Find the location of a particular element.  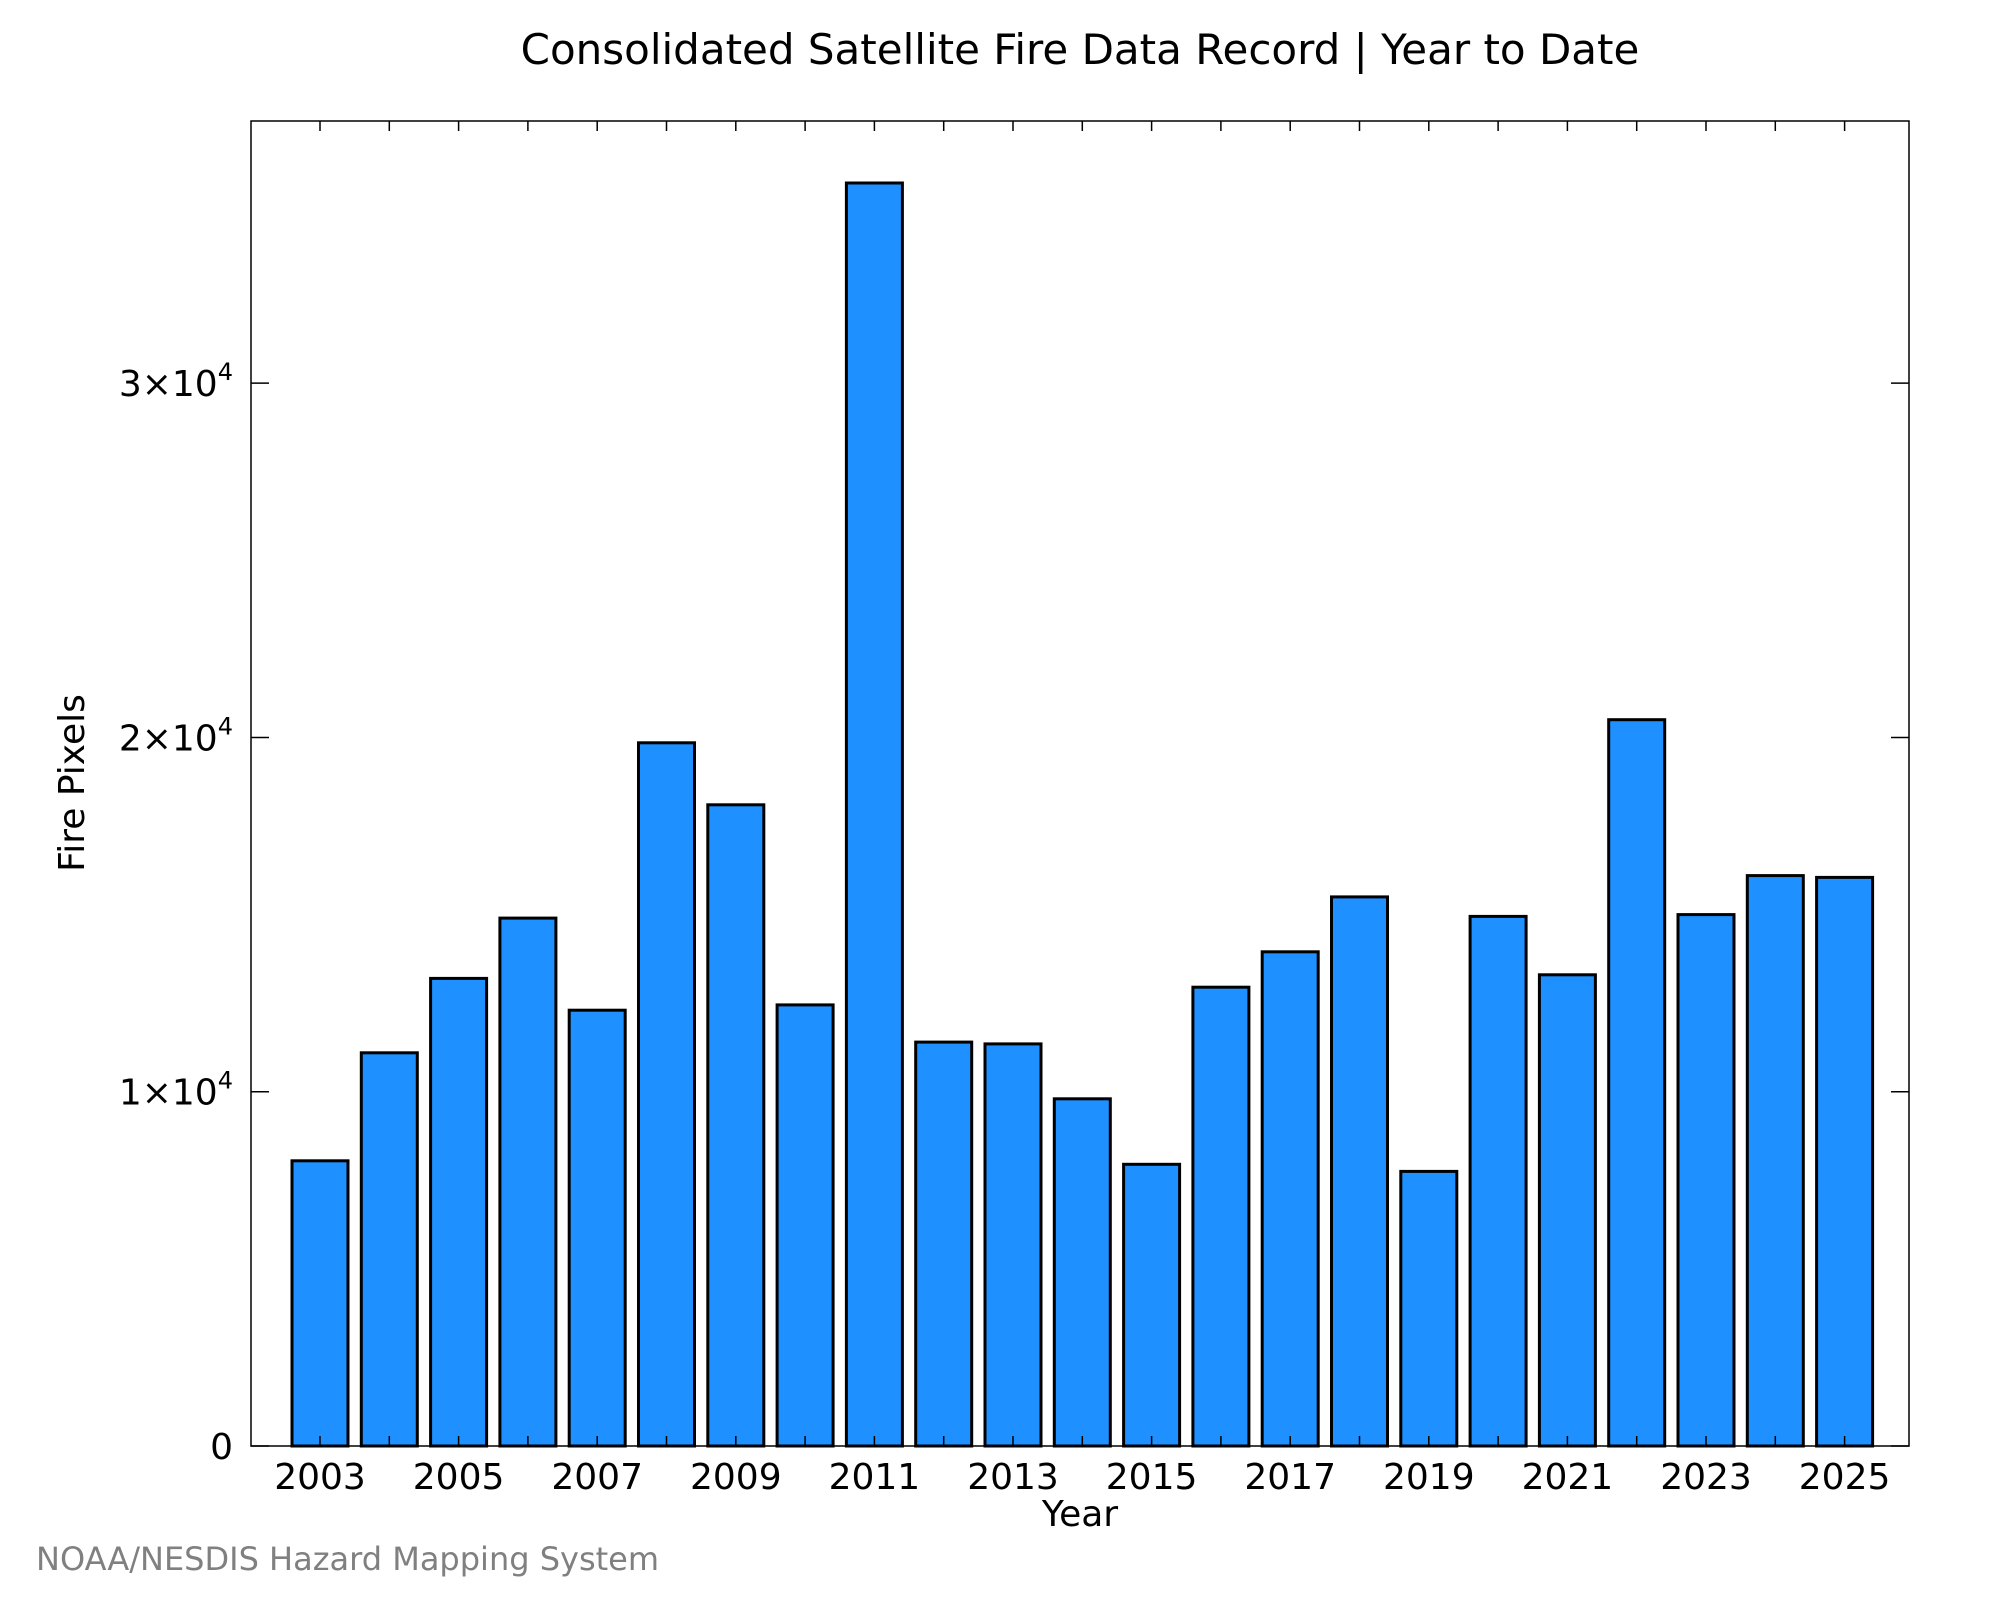

bar-2005 is located at coordinates (459, 1212).